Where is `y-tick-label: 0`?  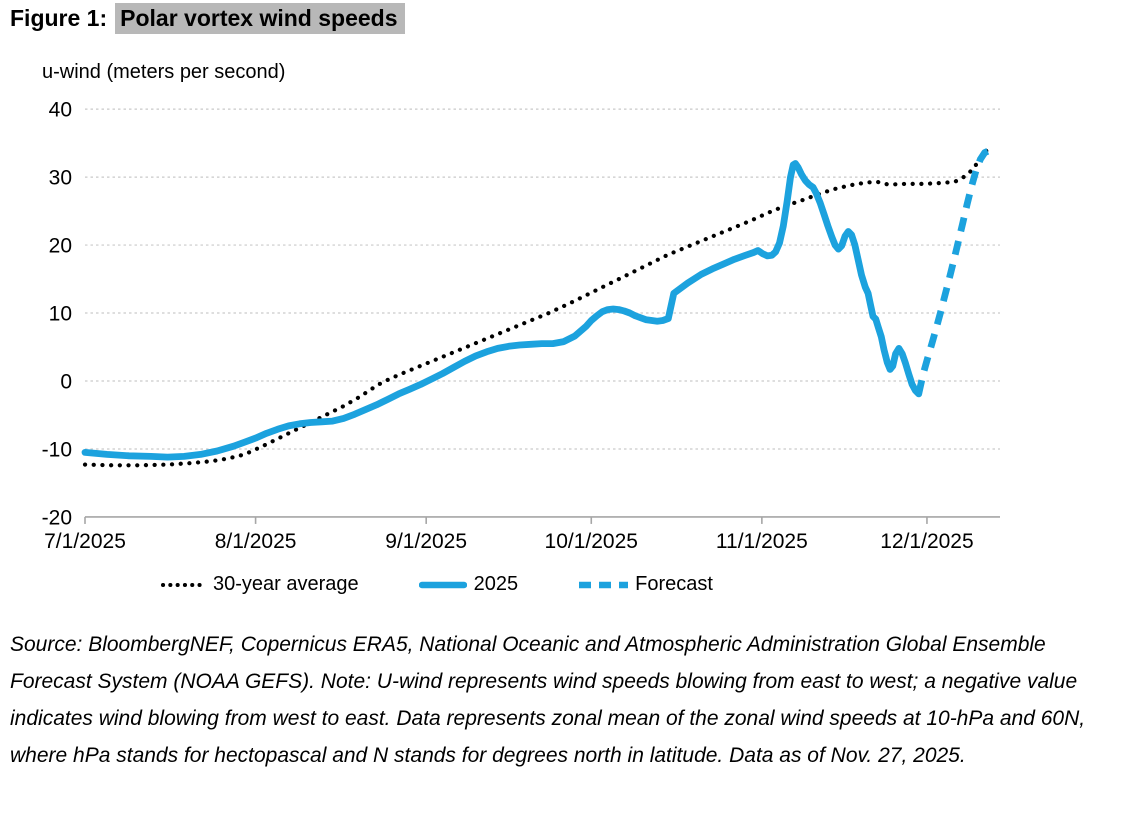 y-tick-label: 0 is located at coordinates (66, 382).